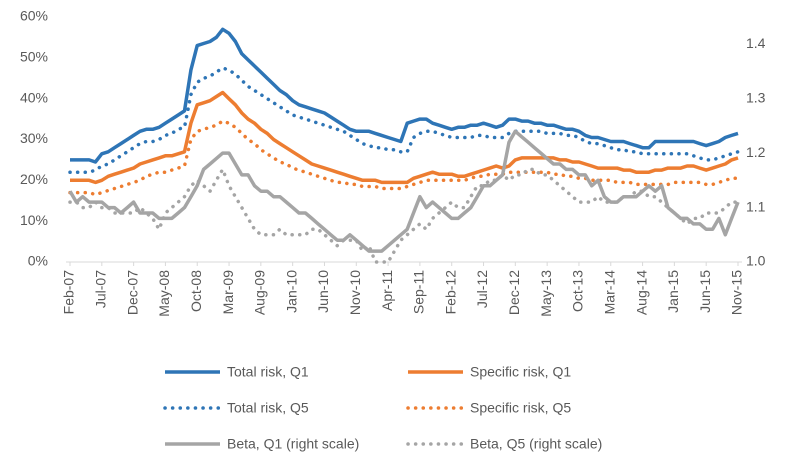  I want to click on x-tick-label: Apr-11, so click(387, 290).